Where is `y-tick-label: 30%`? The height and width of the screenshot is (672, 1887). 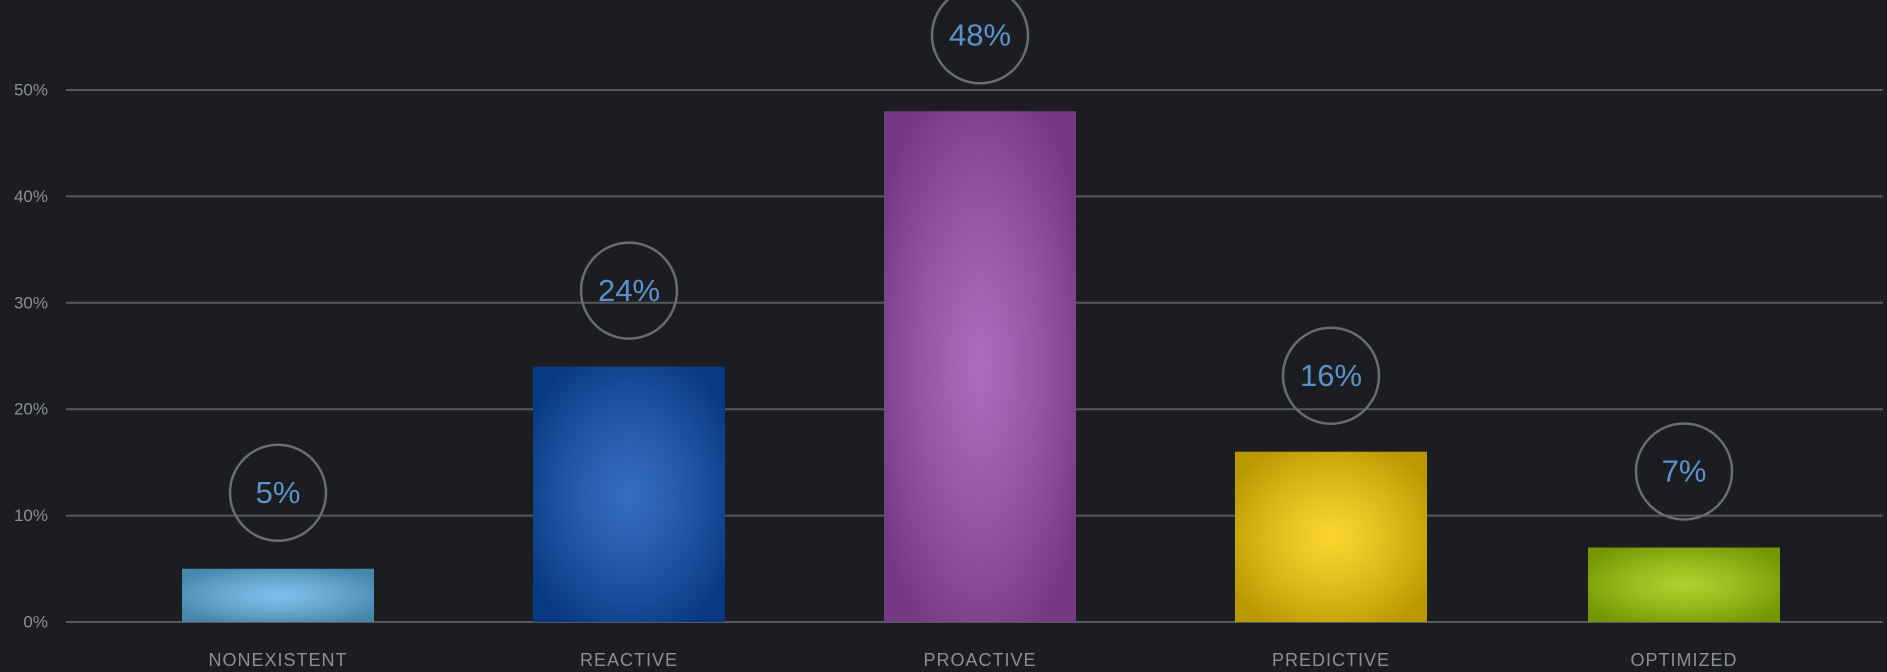
y-tick-label: 30% is located at coordinates (31, 302).